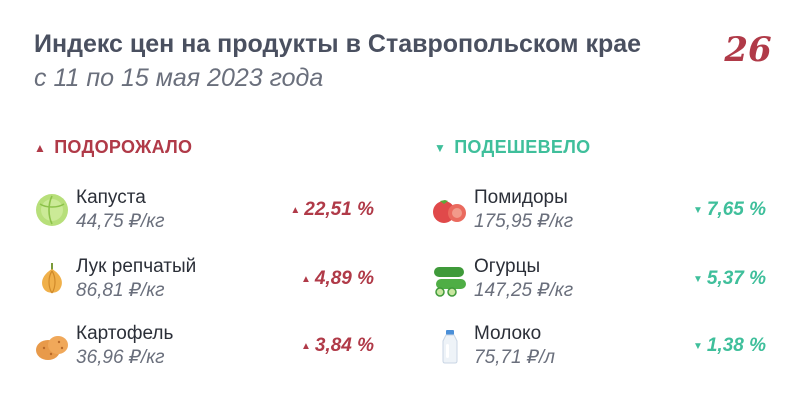  I want to click on onion-icon, so click(52, 279).